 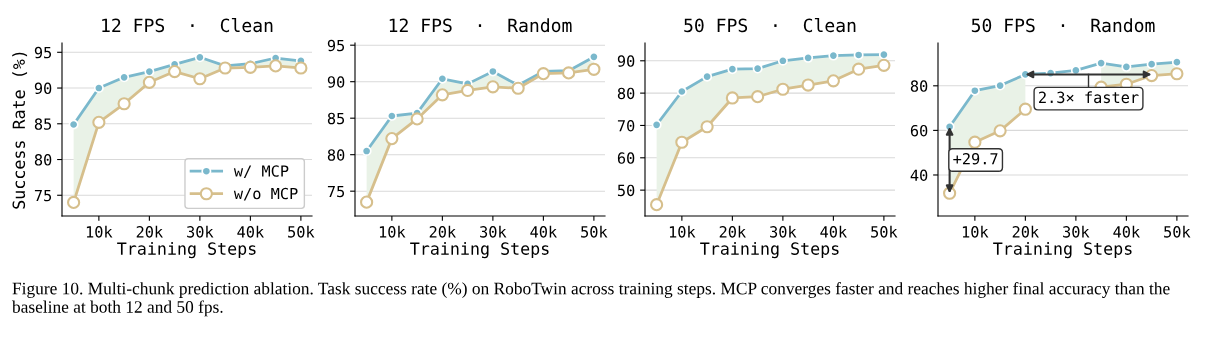 I want to click on annotation: 2.3× faster, so click(x=1089, y=97).